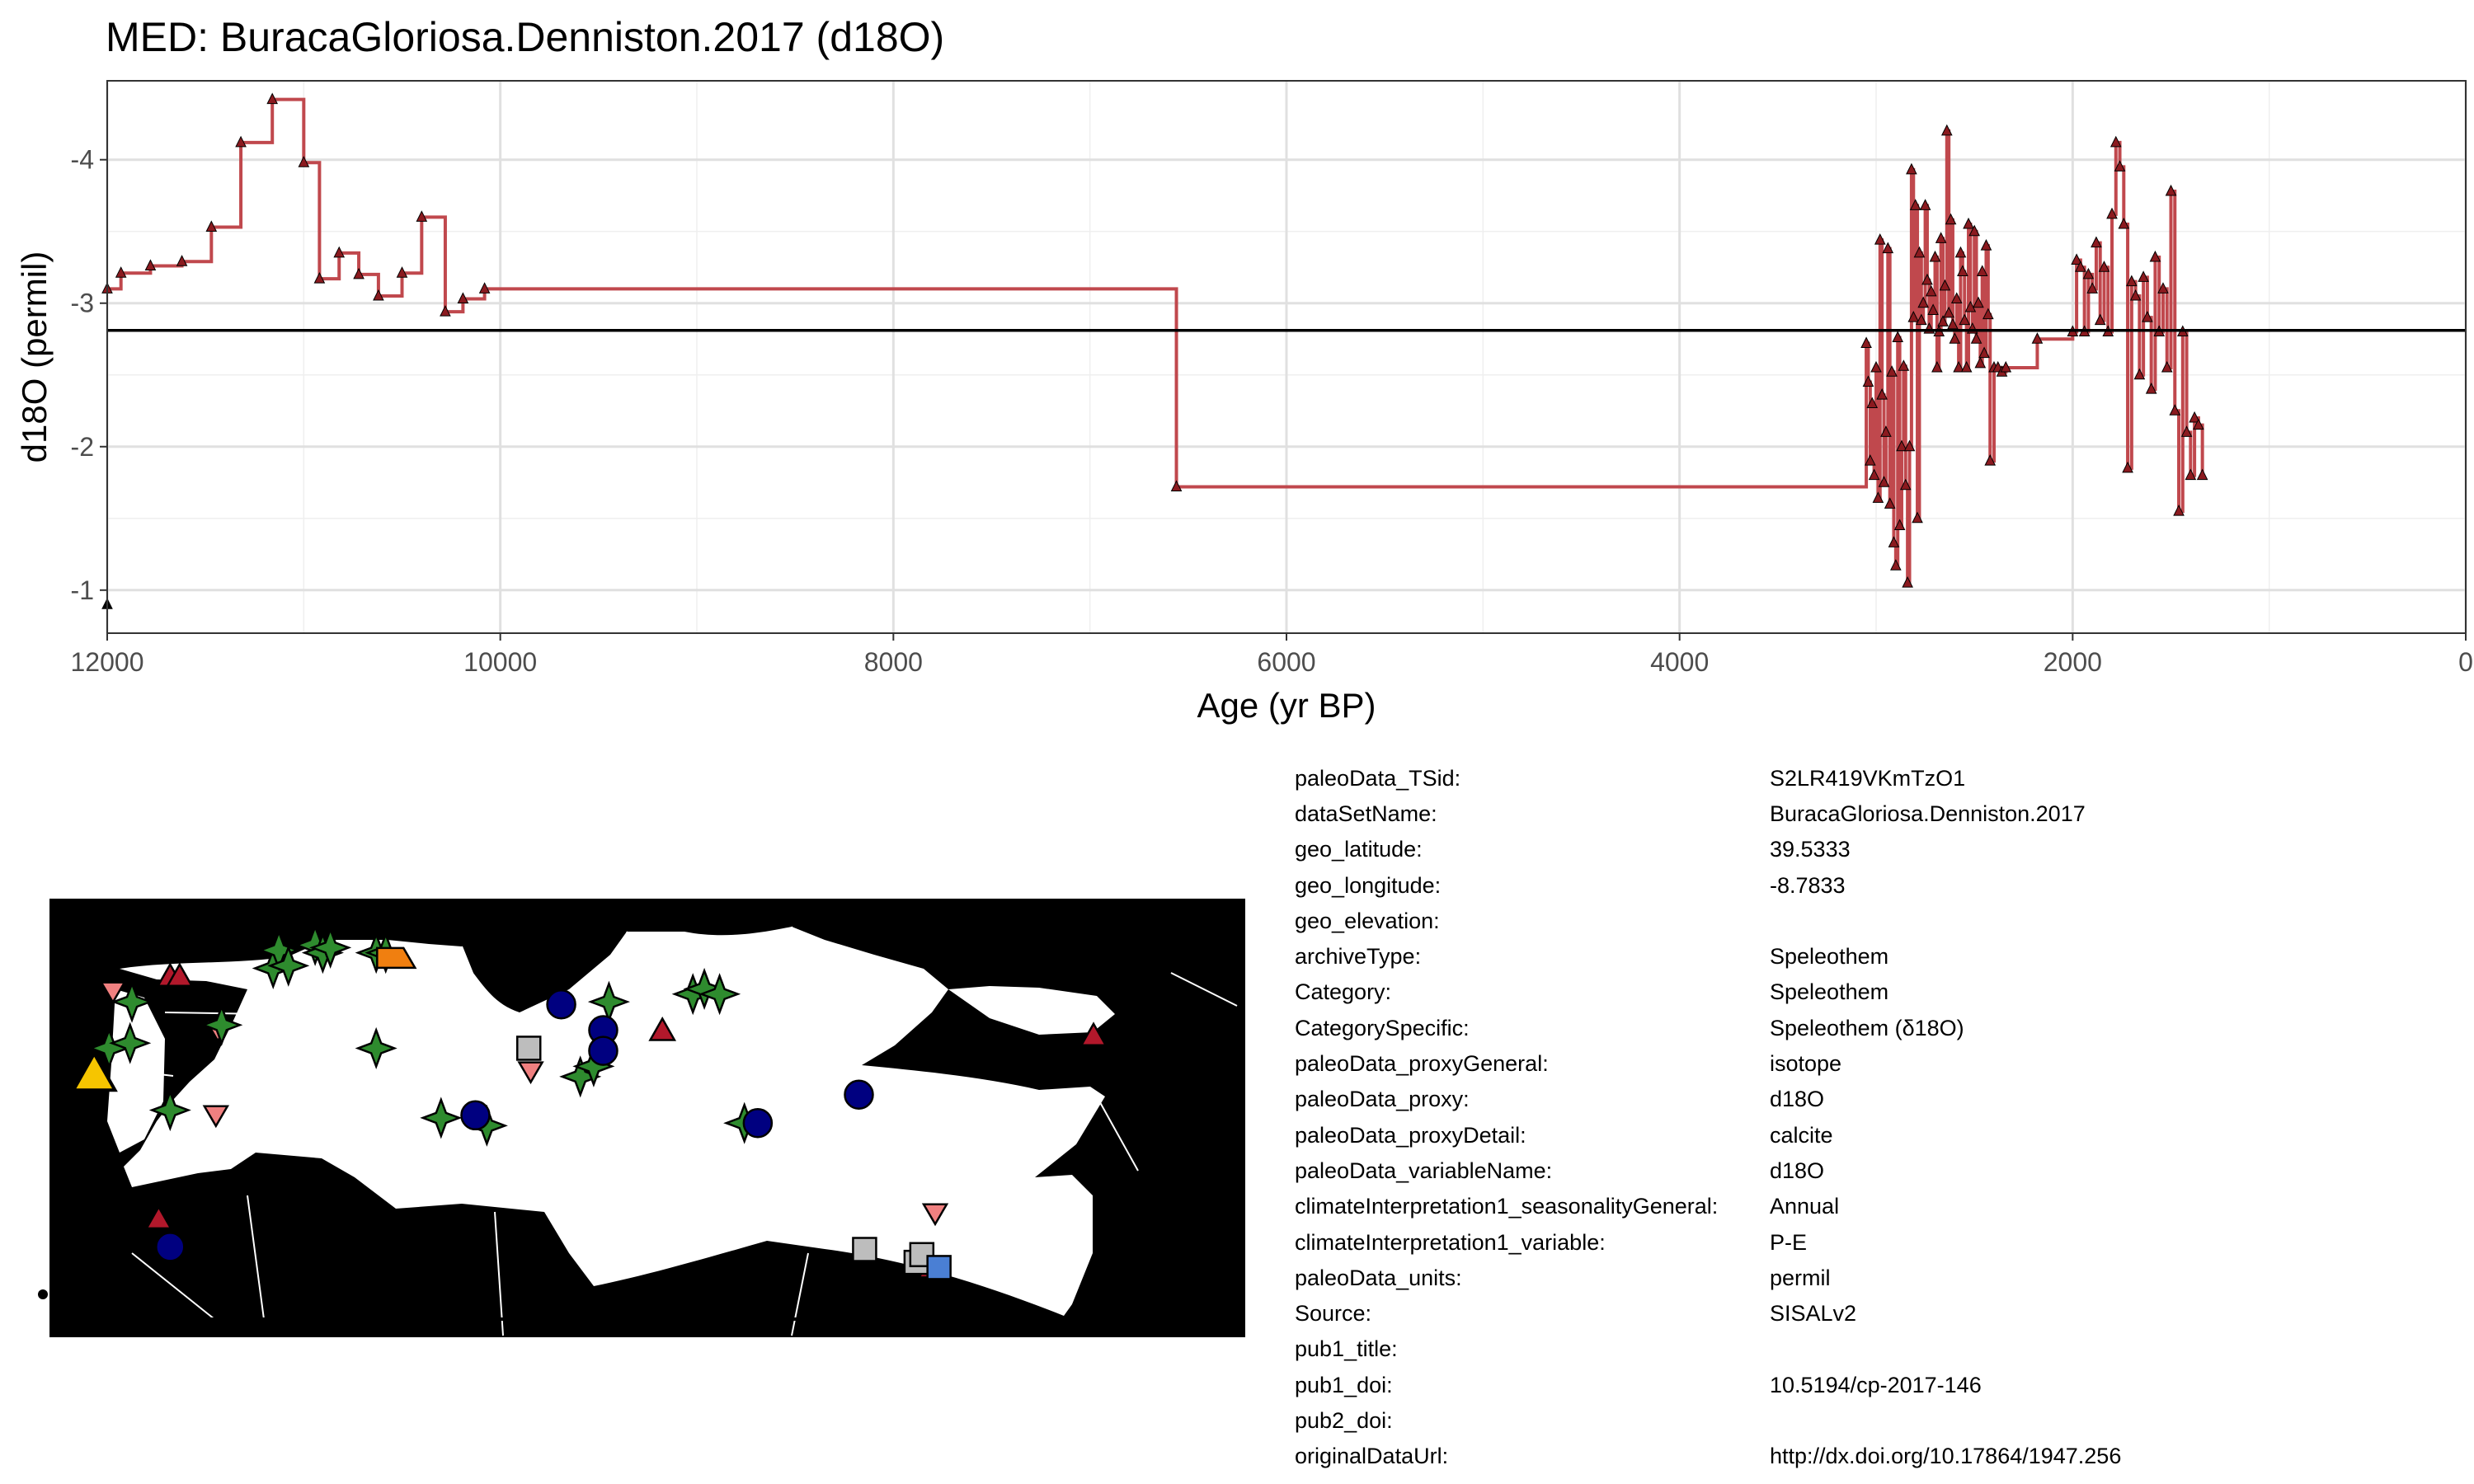  Describe the element at coordinates (1880, 1313) in the screenshot. I see `metadata-row: Source: SISALv2` at that location.